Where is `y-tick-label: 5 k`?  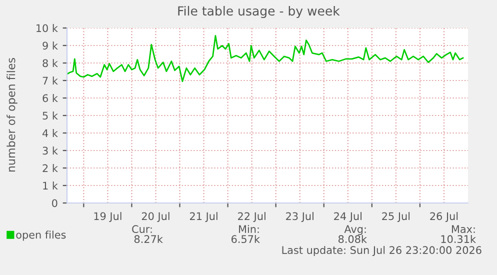
y-tick-label: 5 k is located at coordinates (50, 116).